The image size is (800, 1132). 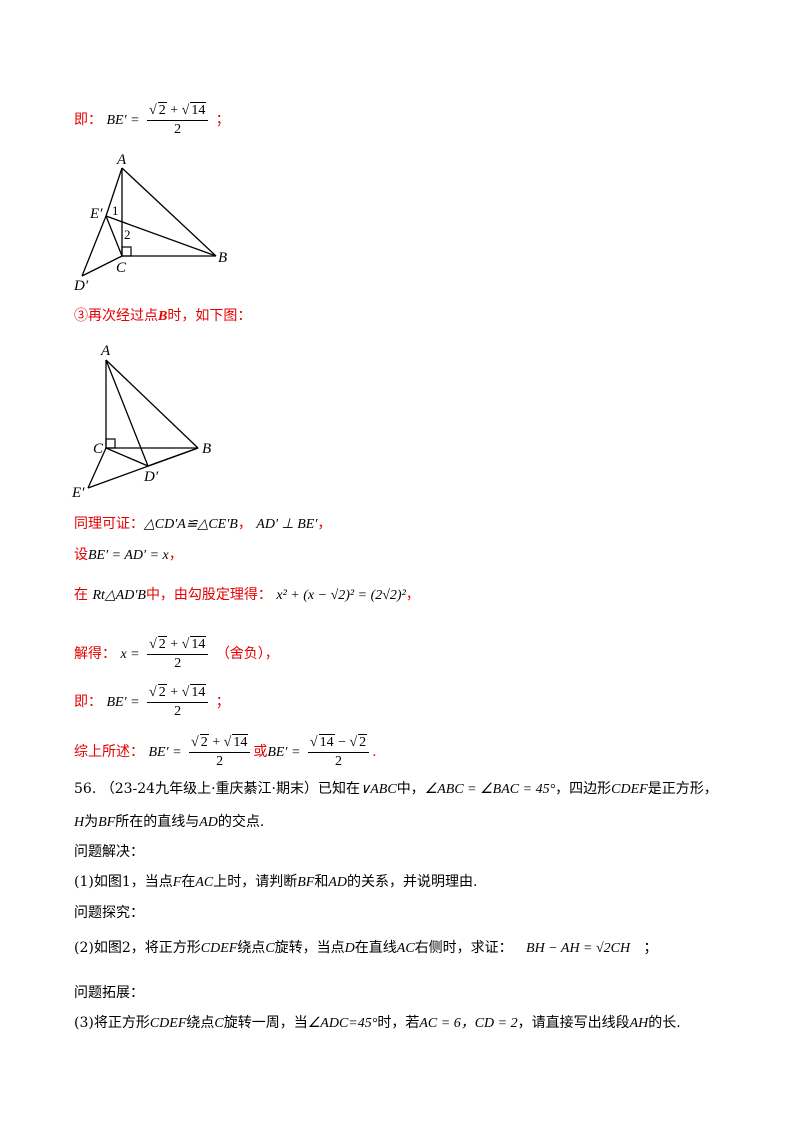 I want to click on perpendicular-math: AD′ ⊥ BE′, so click(x=287, y=524).